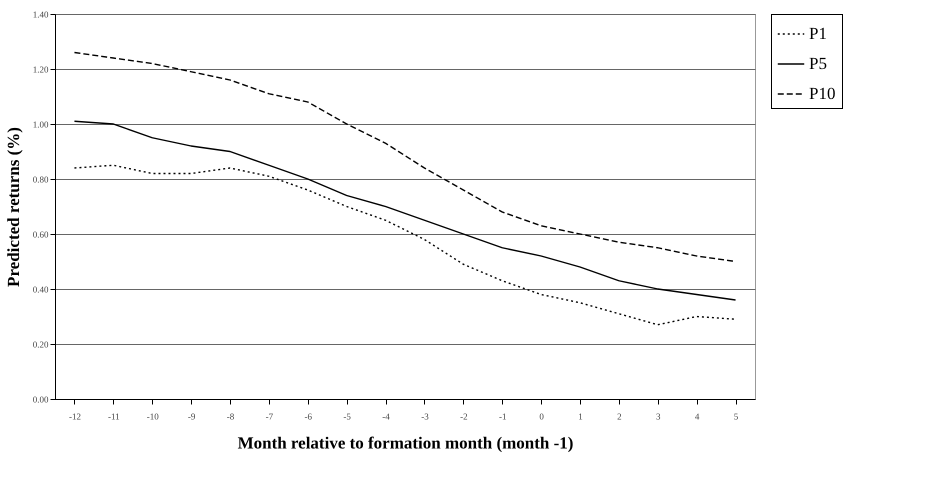 The width and height of the screenshot is (939, 487). Describe the element at coordinates (114, 417) in the screenshot. I see `x-tick-label: -11` at that location.